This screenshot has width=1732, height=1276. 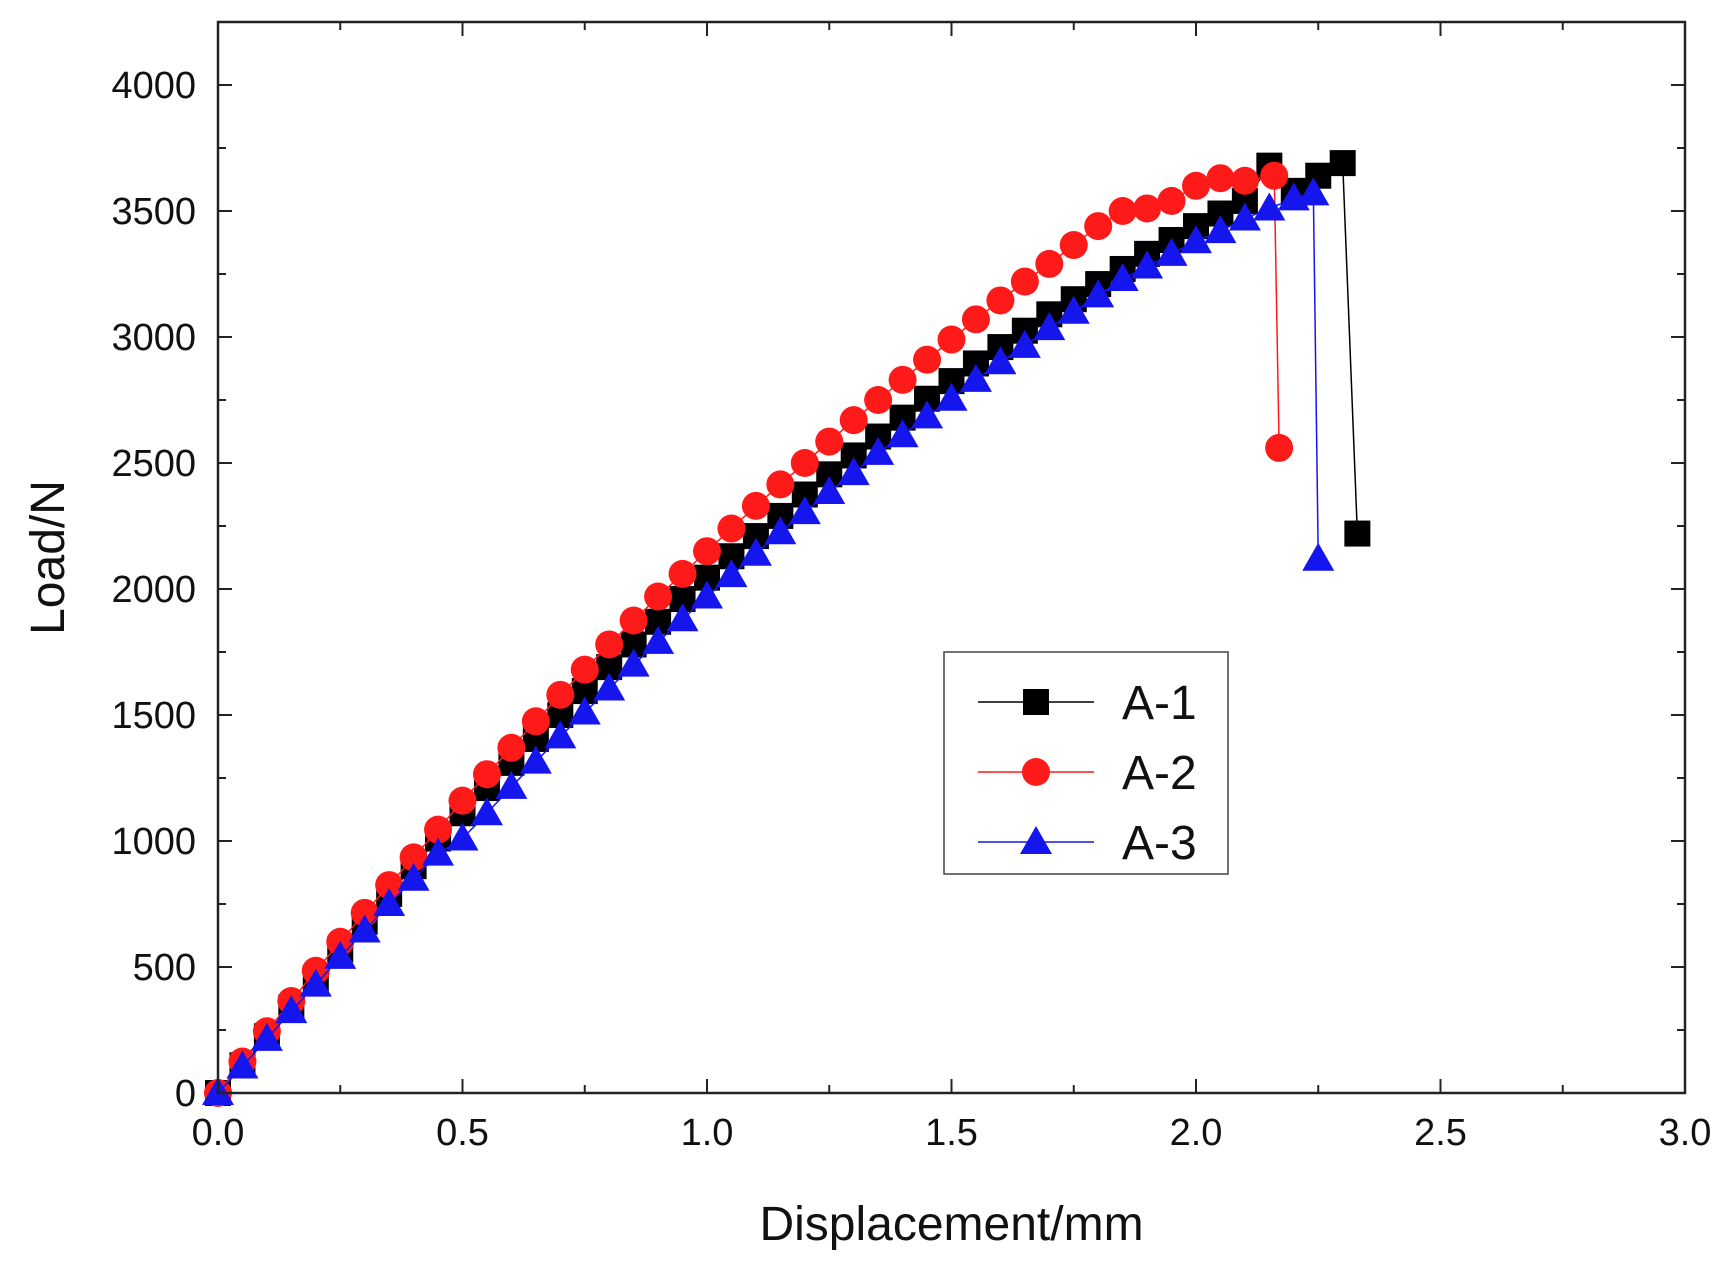 I want to click on legend-entry: A-1, so click(x=1087, y=703).